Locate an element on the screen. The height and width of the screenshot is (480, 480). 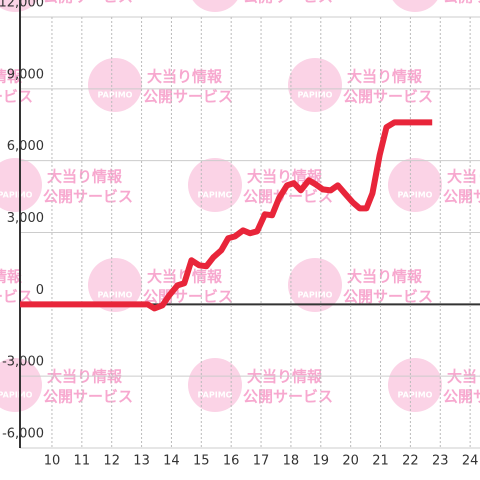
x-tick-label: 18 is located at coordinates (291, 461).